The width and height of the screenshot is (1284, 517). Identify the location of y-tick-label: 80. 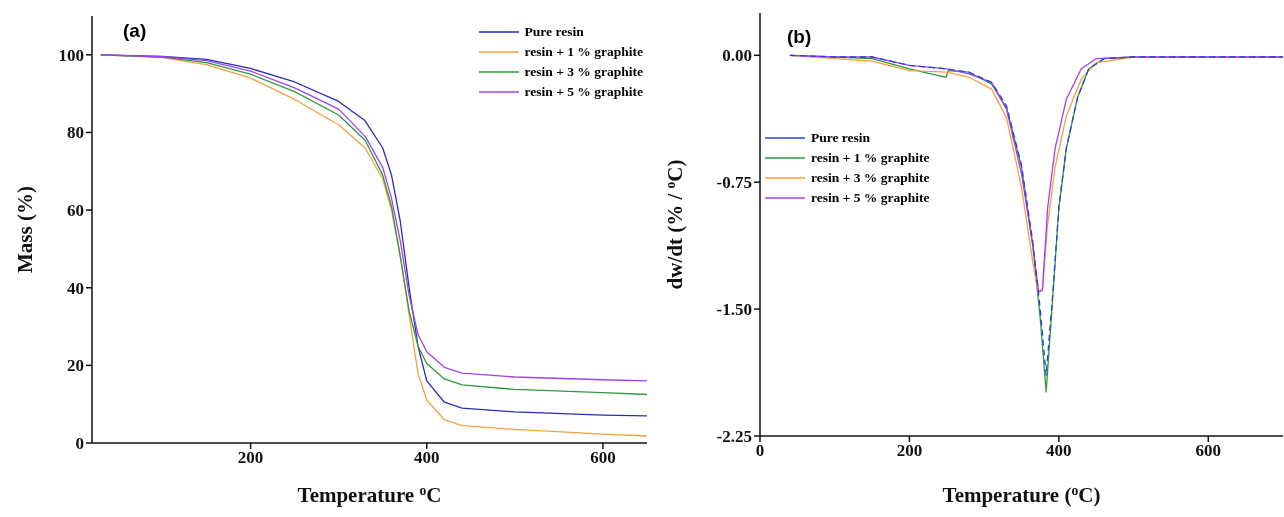
(75, 133).